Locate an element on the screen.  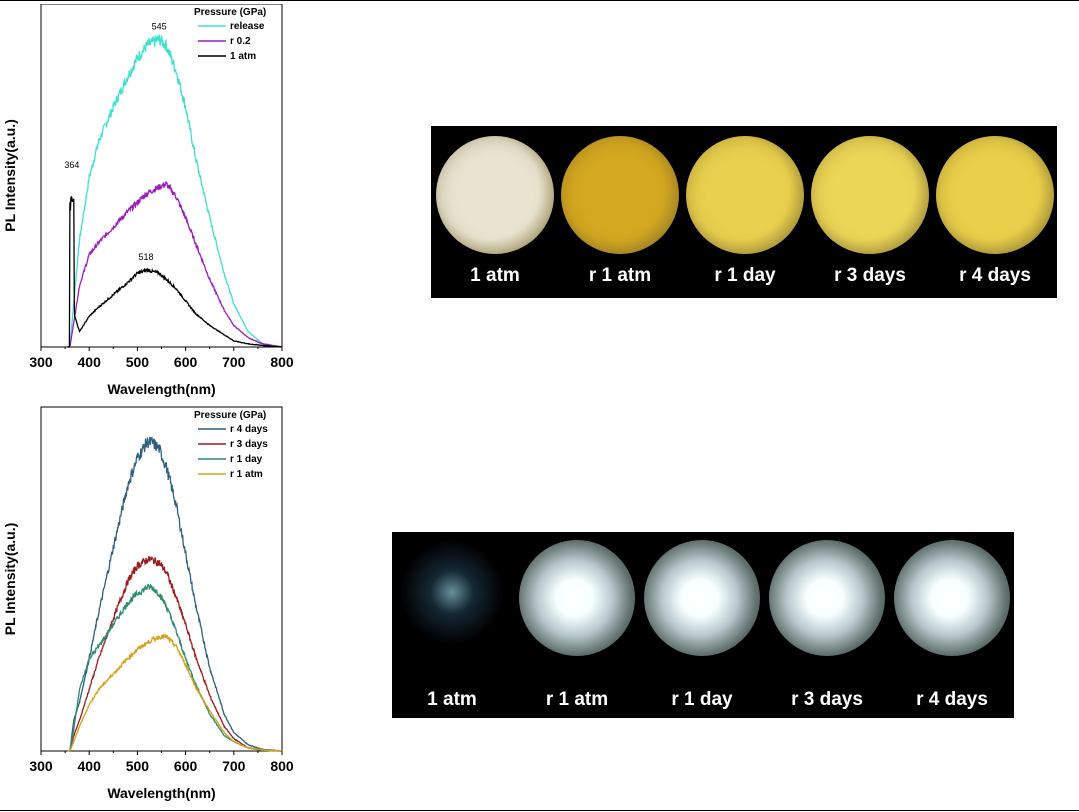
legend-label-r-1-atm: r 1 atm is located at coordinates (246, 474).